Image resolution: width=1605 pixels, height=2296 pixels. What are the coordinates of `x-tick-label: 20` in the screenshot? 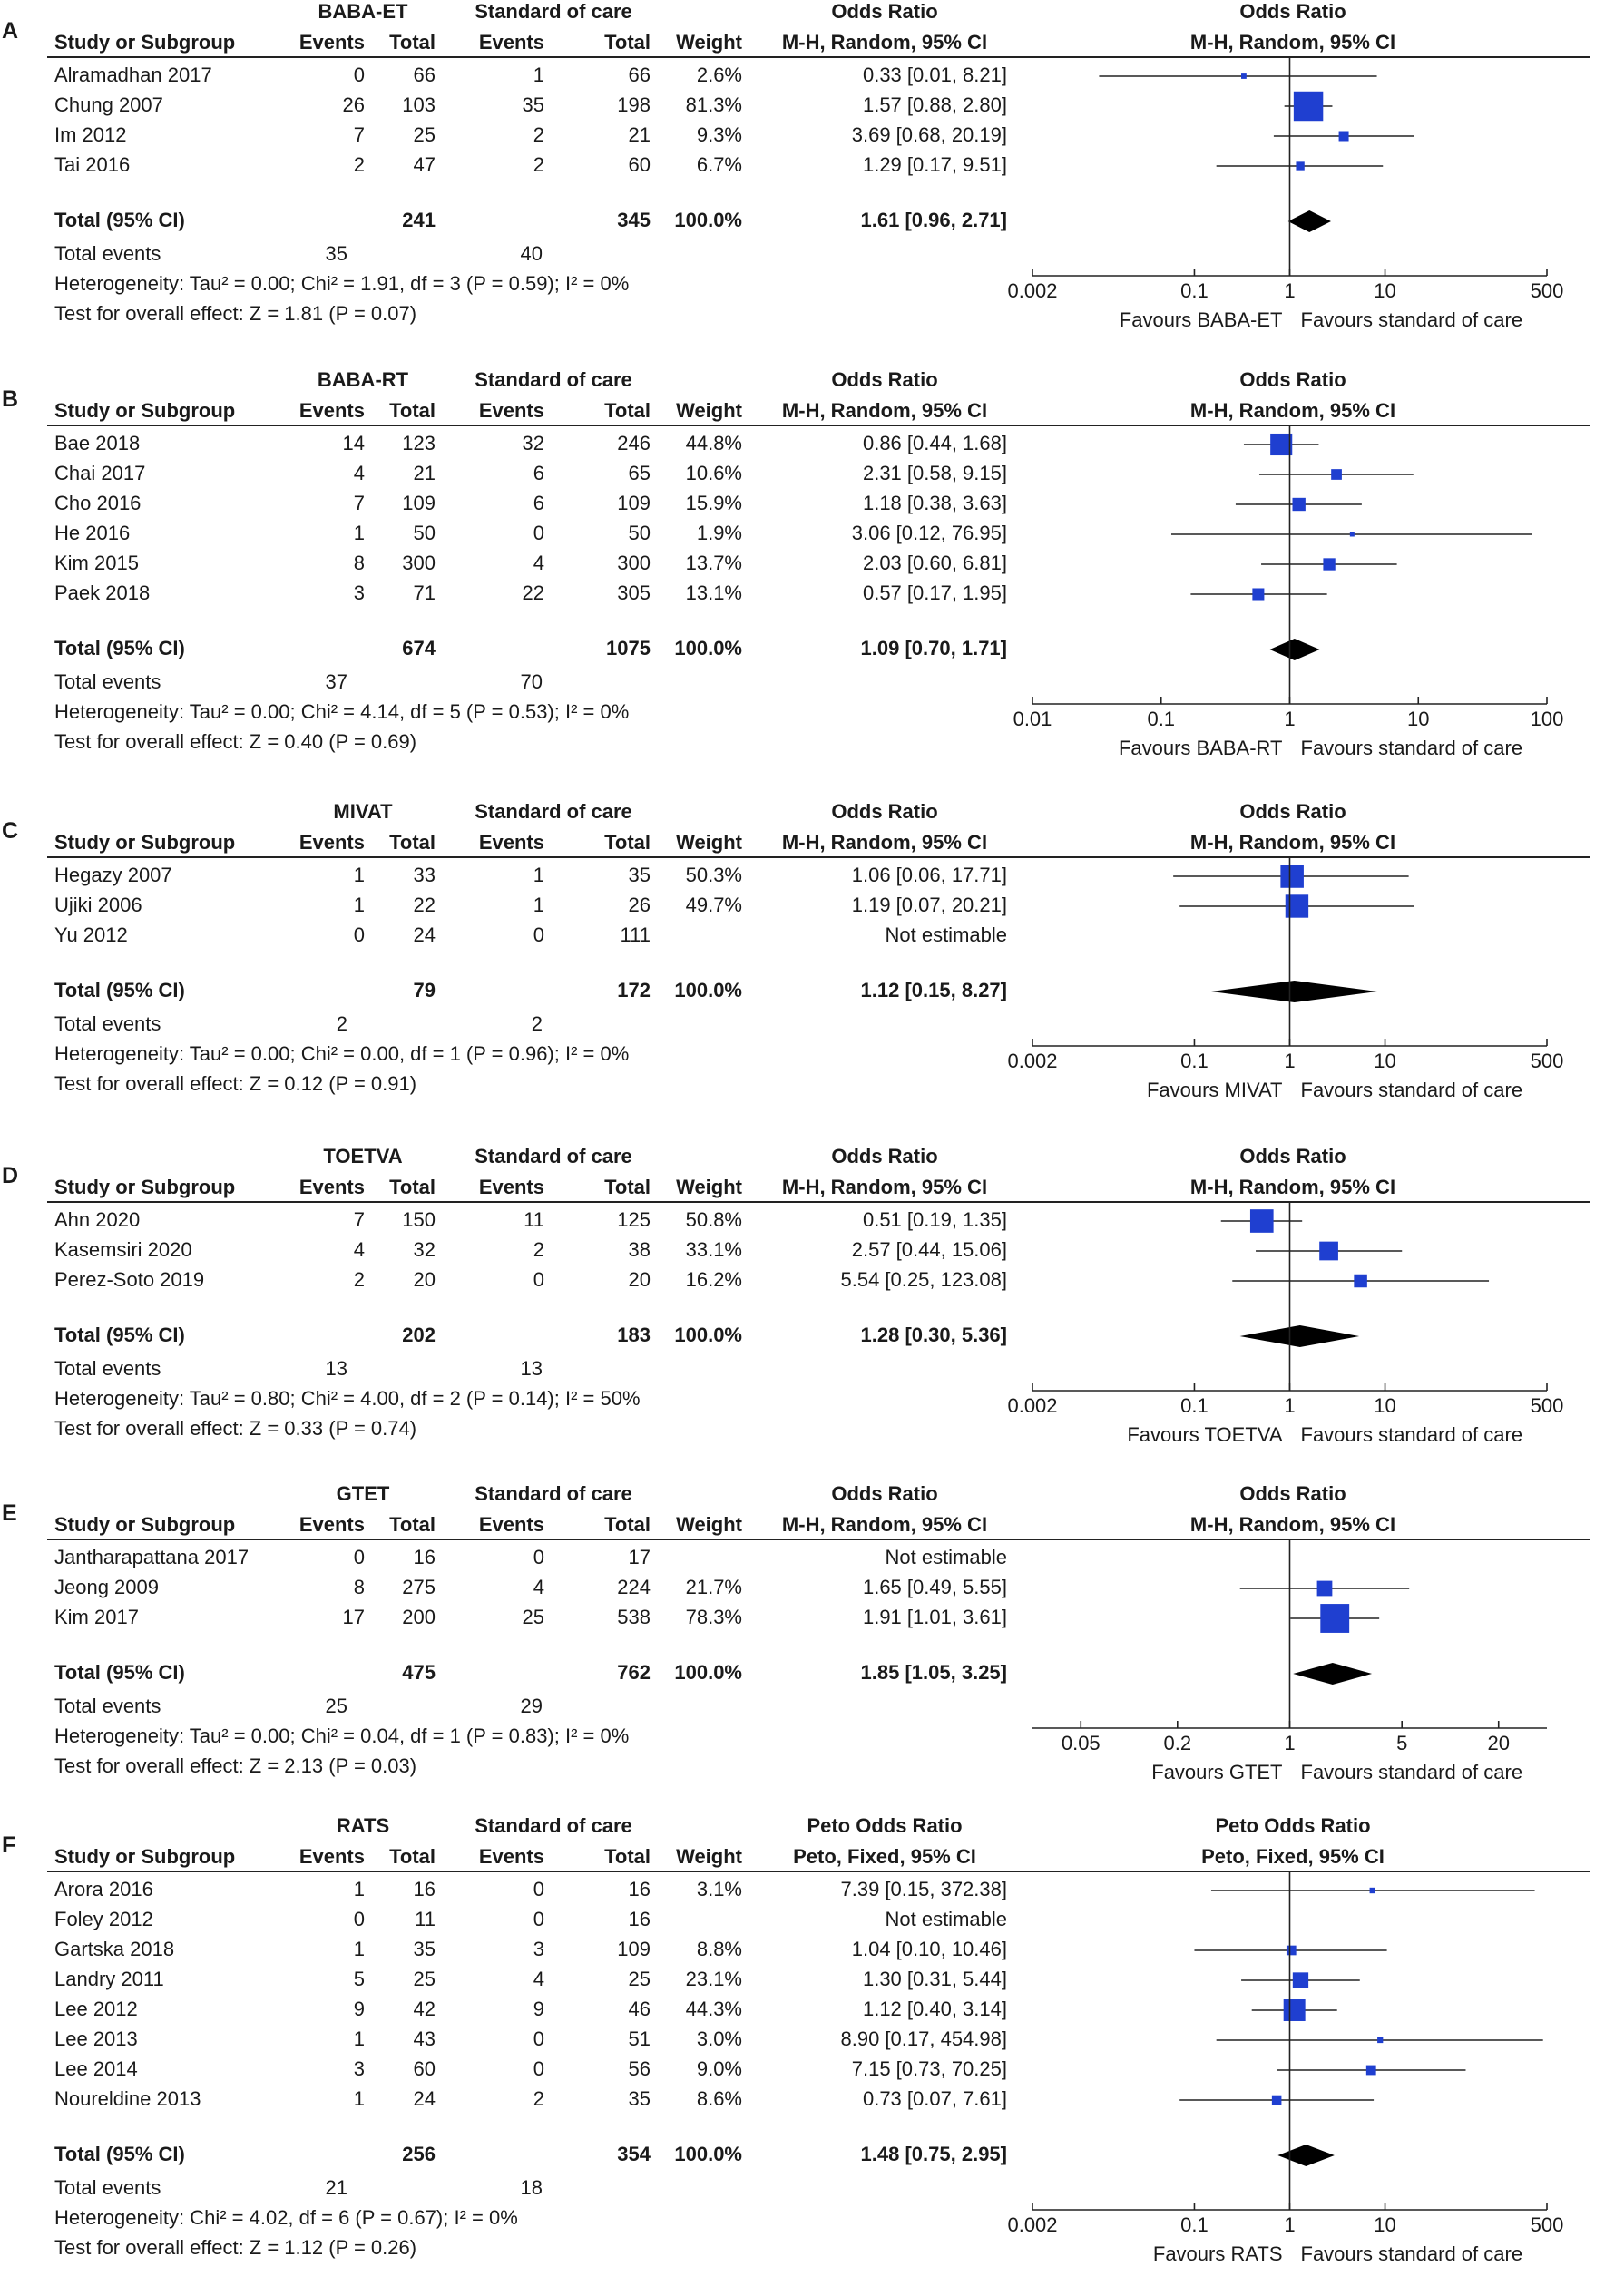 It's located at (1498, 1743).